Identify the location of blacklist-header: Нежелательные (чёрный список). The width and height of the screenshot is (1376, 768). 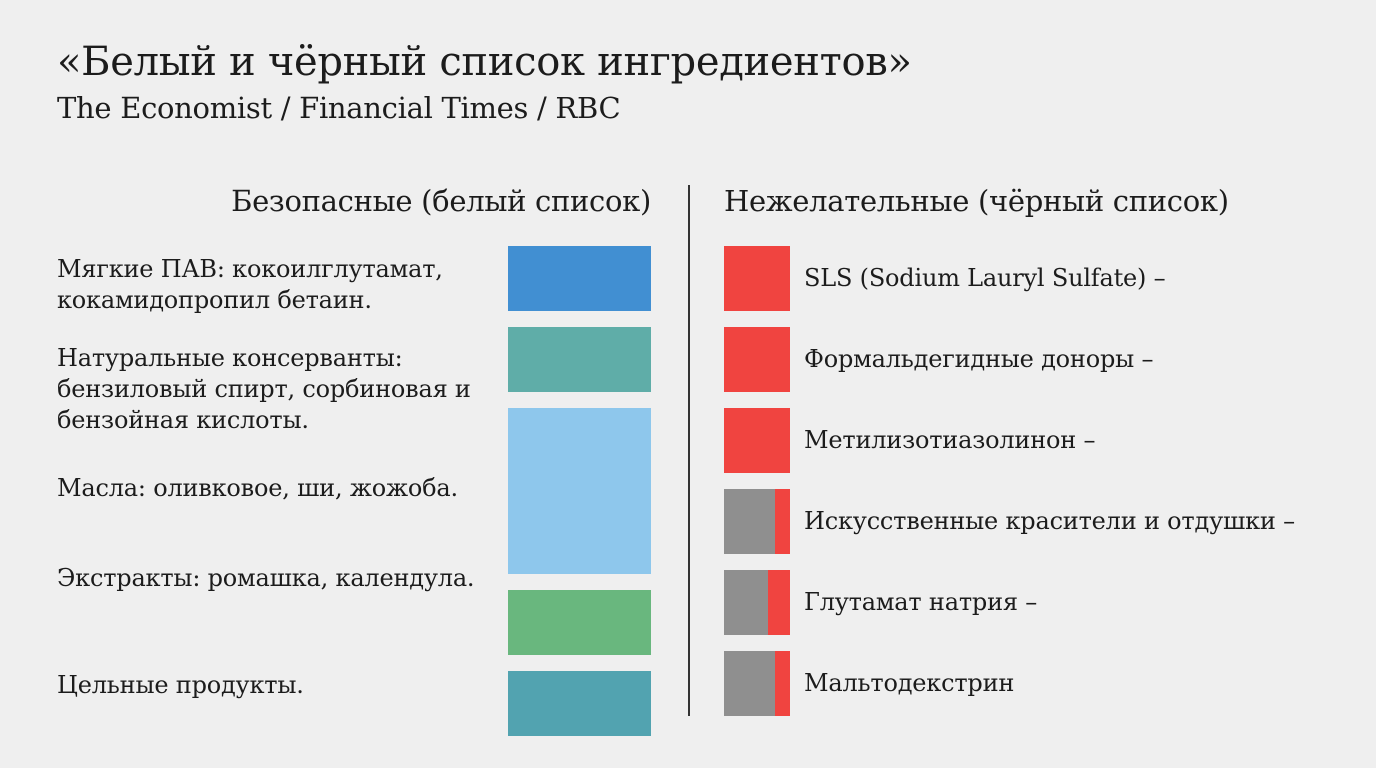
(976, 201).